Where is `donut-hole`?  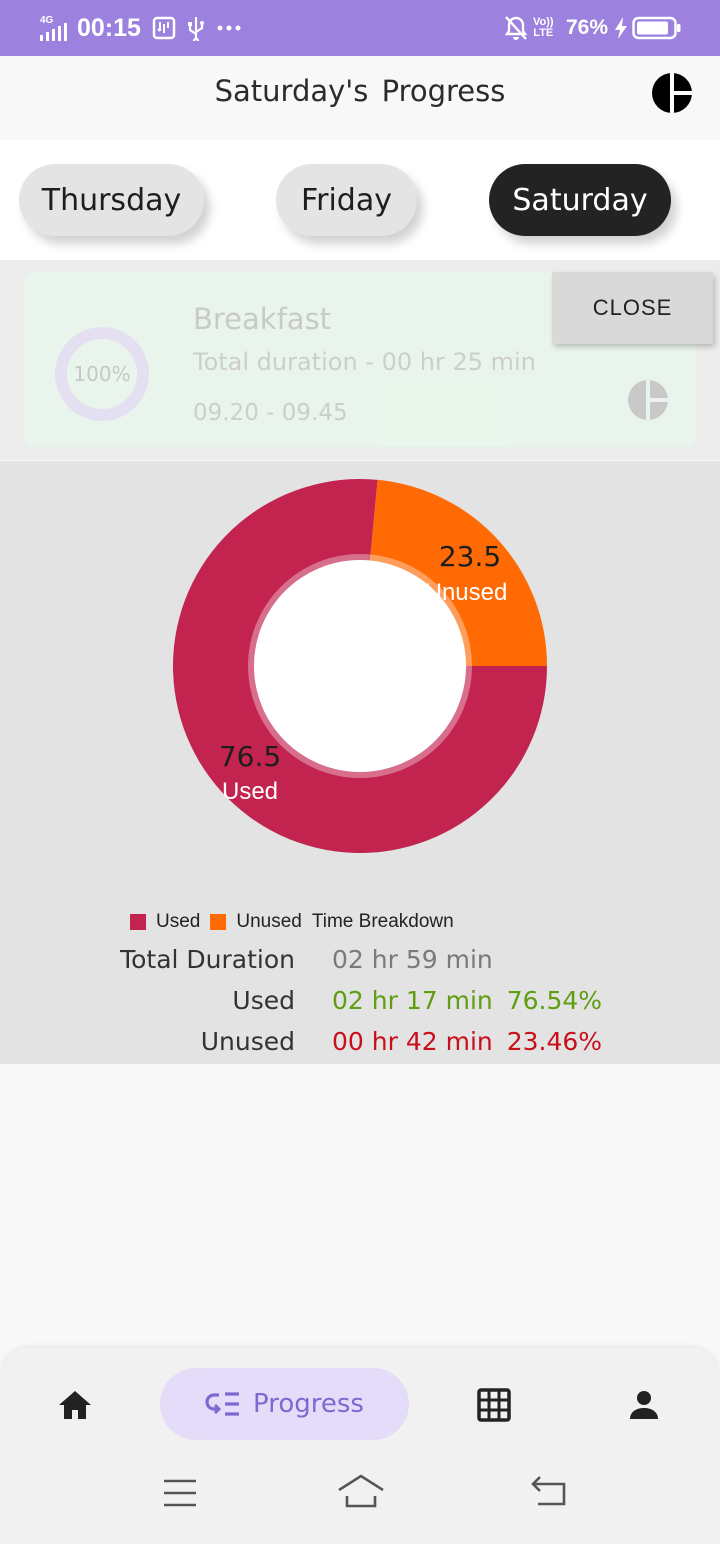 donut-hole is located at coordinates (360, 666).